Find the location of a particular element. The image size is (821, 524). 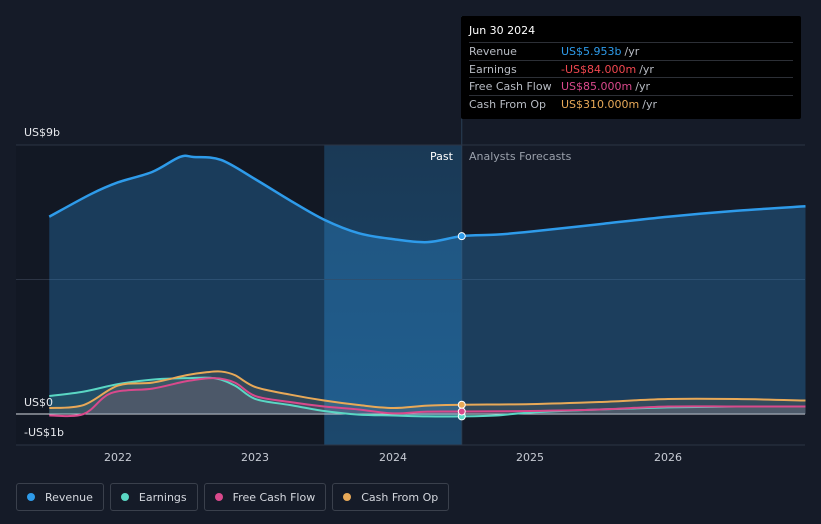

tooltip-label: Earnings is located at coordinates (493, 69).